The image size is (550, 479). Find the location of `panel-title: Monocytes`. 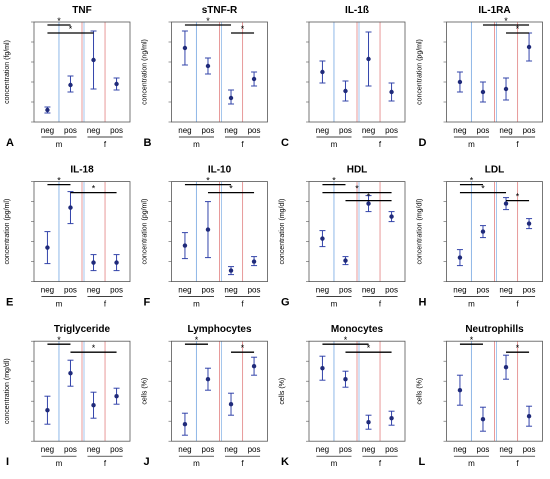

panel-title: Monocytes is located at coordinates (357, 329).